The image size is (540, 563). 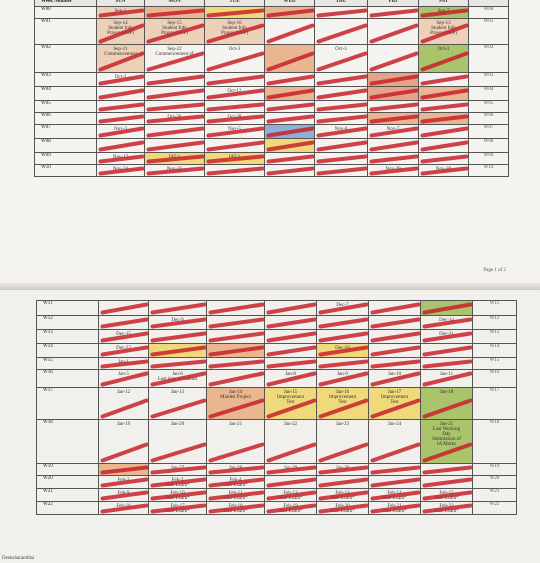 What do you see at coordinates (341, 131) in the screenshot?
I see `day-cell: Nov-6` at bounding box center [341, 131].